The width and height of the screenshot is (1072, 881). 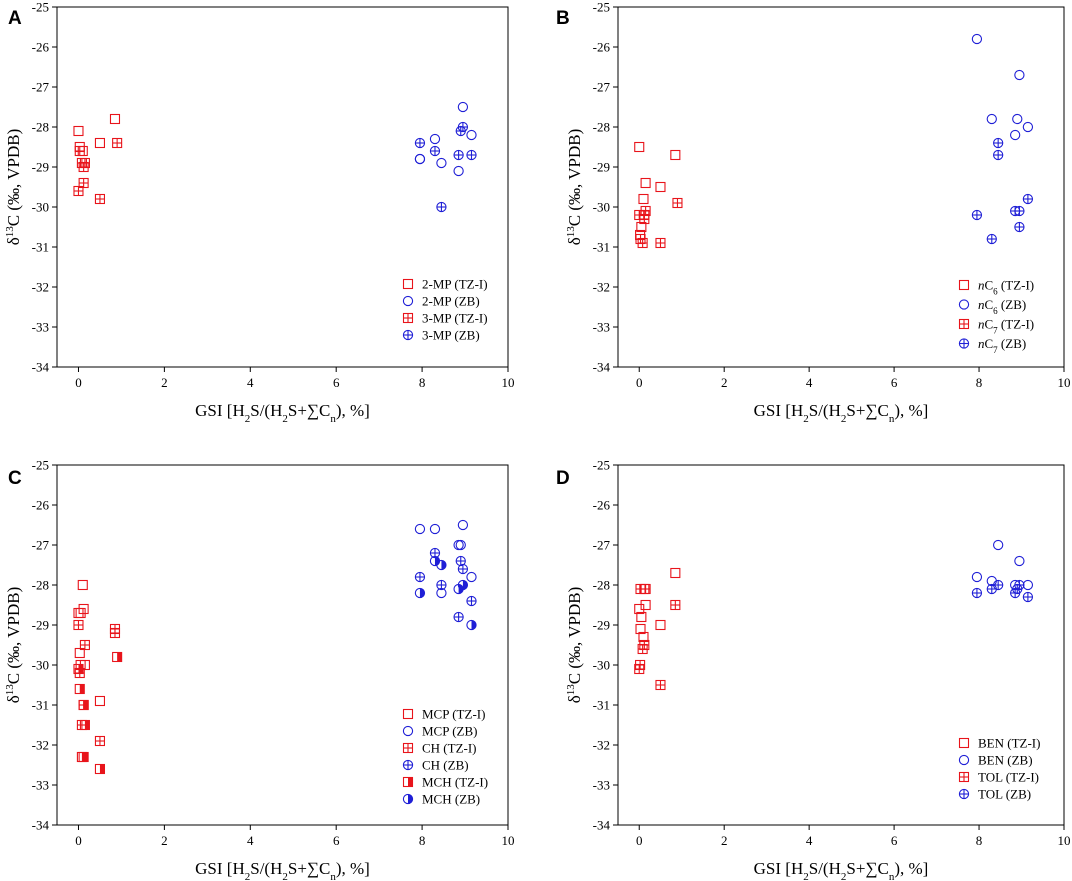 I want to click on series-ch-zb-, so click(x=445, y=585).